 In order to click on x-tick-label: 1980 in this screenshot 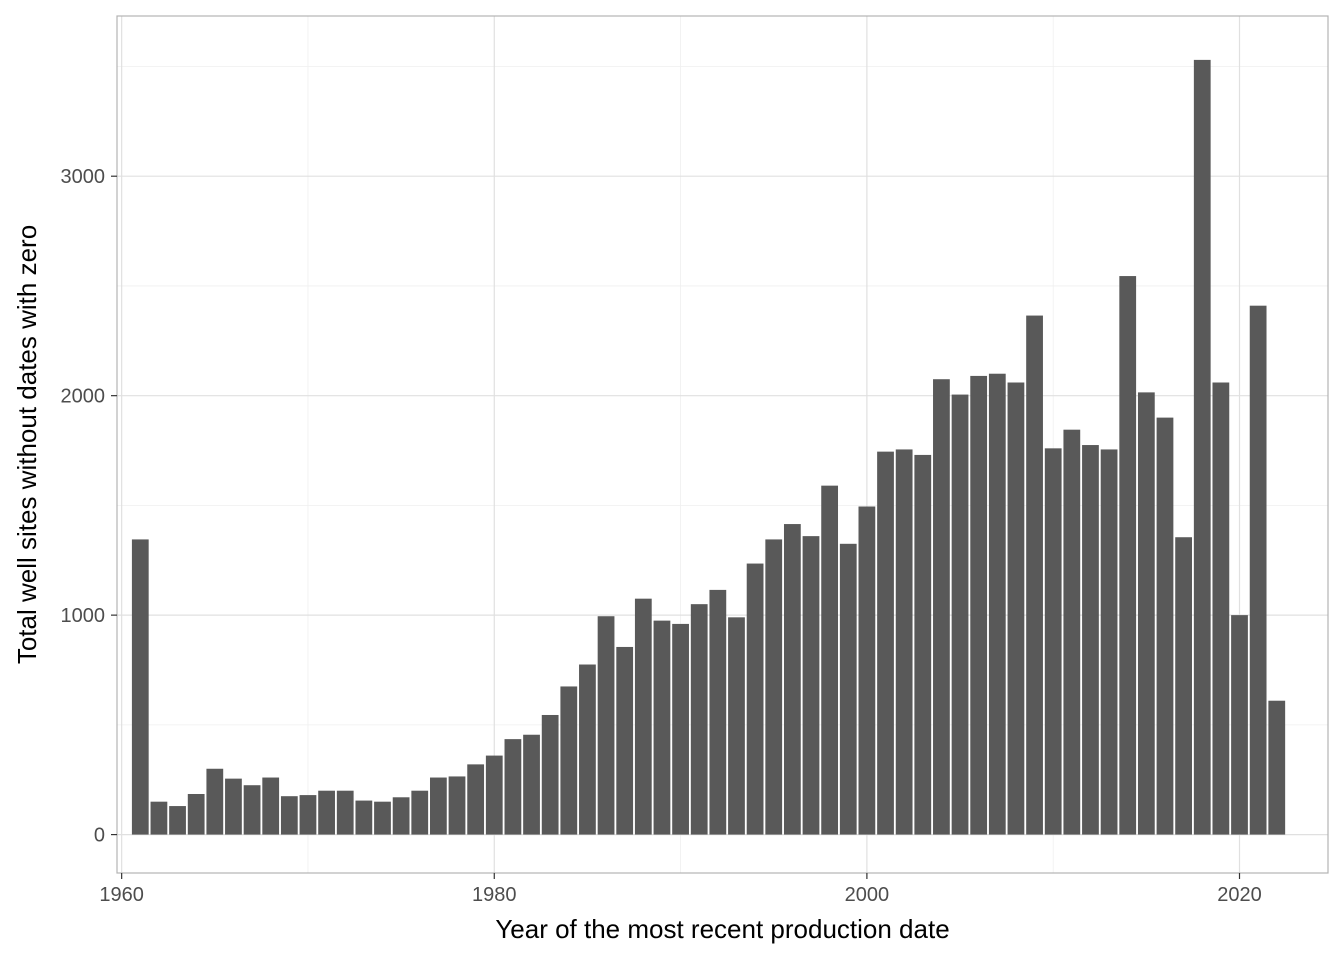, I will do `click(494, 895)`.